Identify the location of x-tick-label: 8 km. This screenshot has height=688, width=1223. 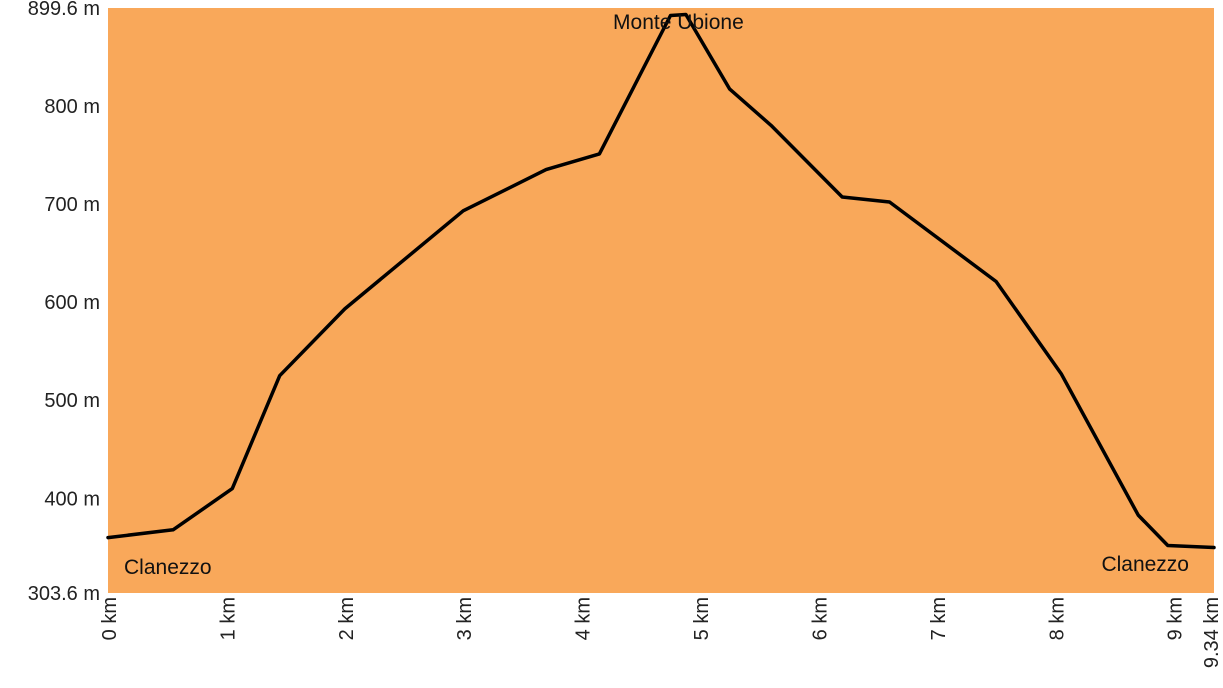
(1057, 618).